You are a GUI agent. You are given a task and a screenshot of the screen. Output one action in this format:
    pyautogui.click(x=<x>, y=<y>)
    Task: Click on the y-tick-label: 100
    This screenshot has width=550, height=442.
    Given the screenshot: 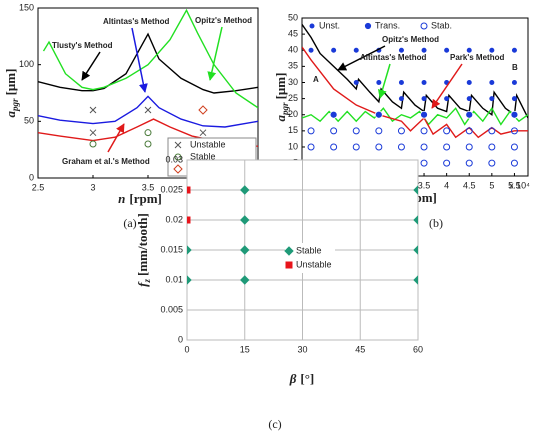 What is the action you would take?
    pyautogui.click(x=26, y=64)
    